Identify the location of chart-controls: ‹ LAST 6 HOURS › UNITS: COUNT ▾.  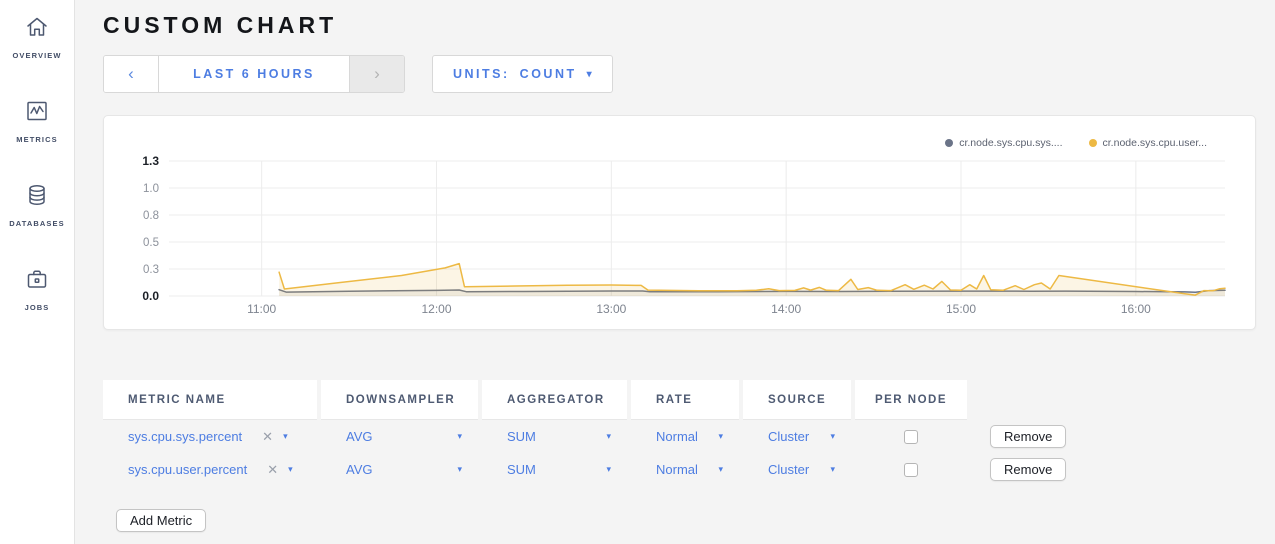
(679, 74).